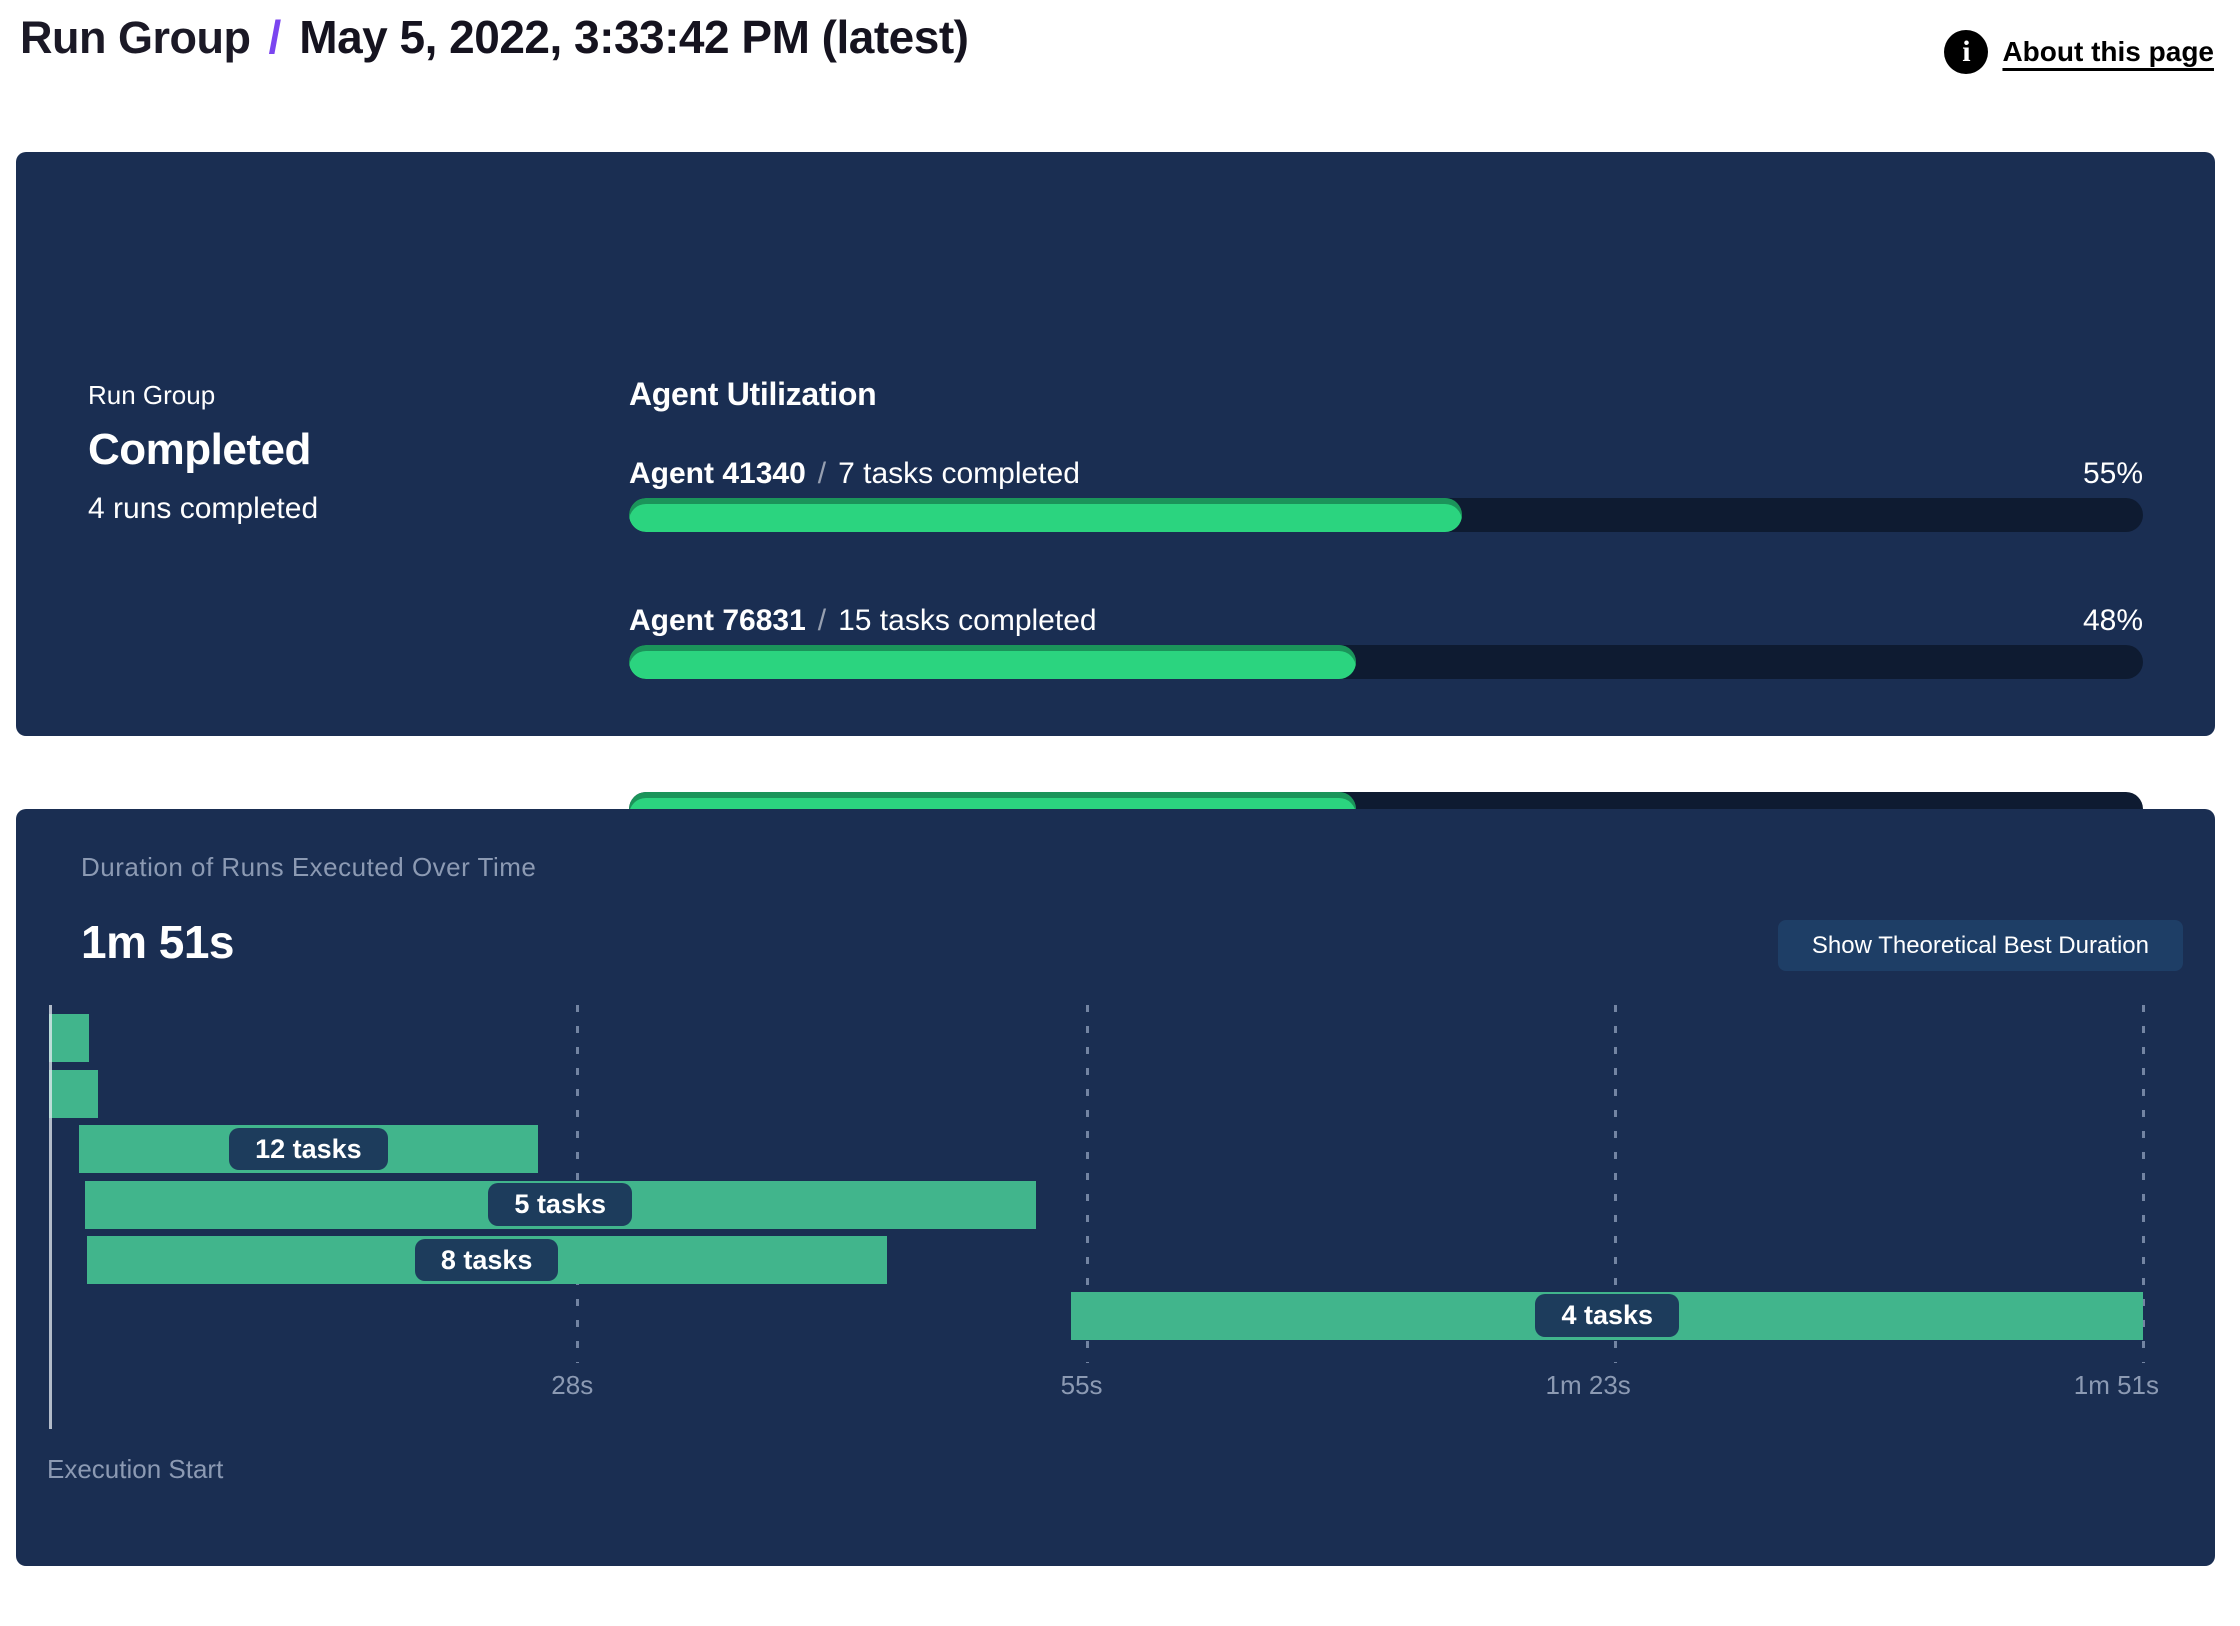 This screenshot has width=2240, height=1626. I want to click on agent-utilization-percent: 55%, so click(2112, 473).